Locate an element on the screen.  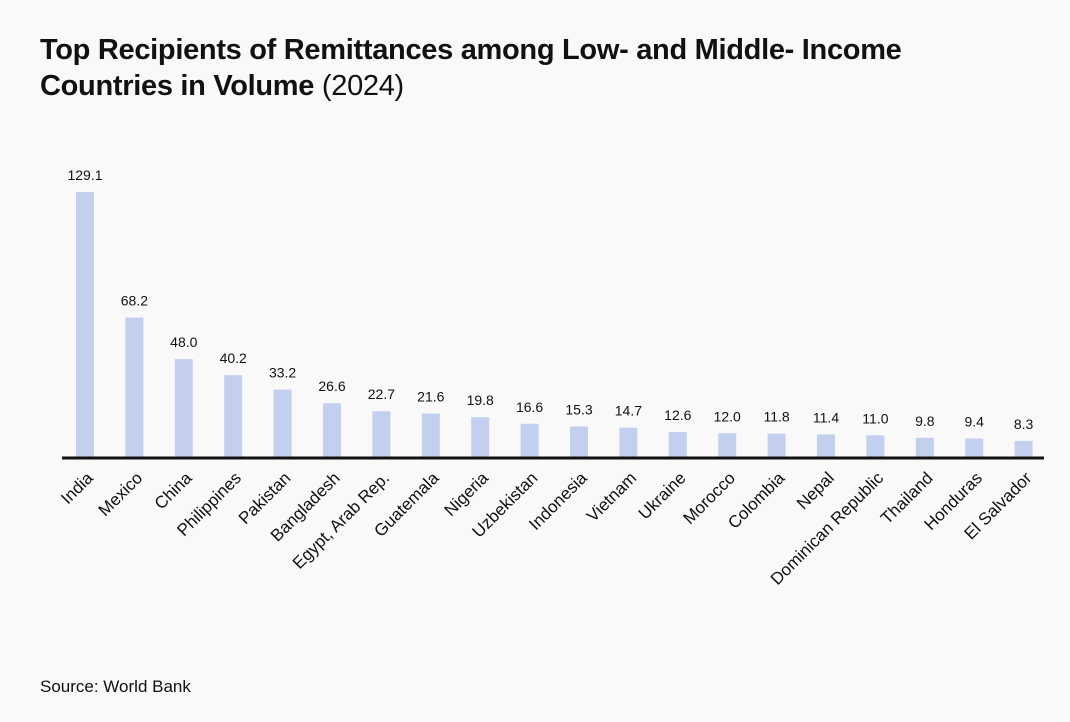
bar-dominican-republic is located at coordinates (875, 446).